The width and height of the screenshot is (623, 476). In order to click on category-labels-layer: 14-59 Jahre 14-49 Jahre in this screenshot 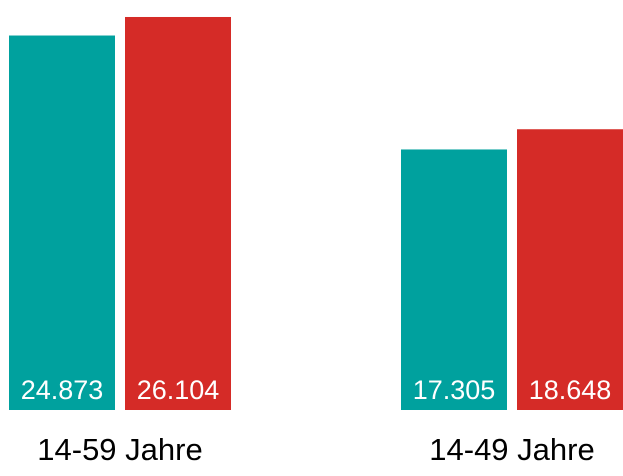, I will do `click(315, 449)`.